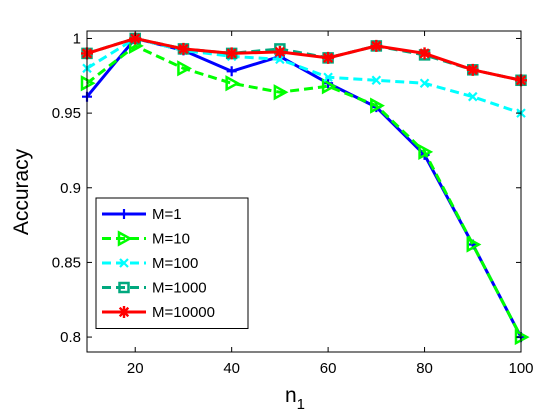 This screenshot has width=560, height=420. Describe the element at coordinates (231, 368) in the screenshot. I see `x-tick-label-40: 40` at that location.